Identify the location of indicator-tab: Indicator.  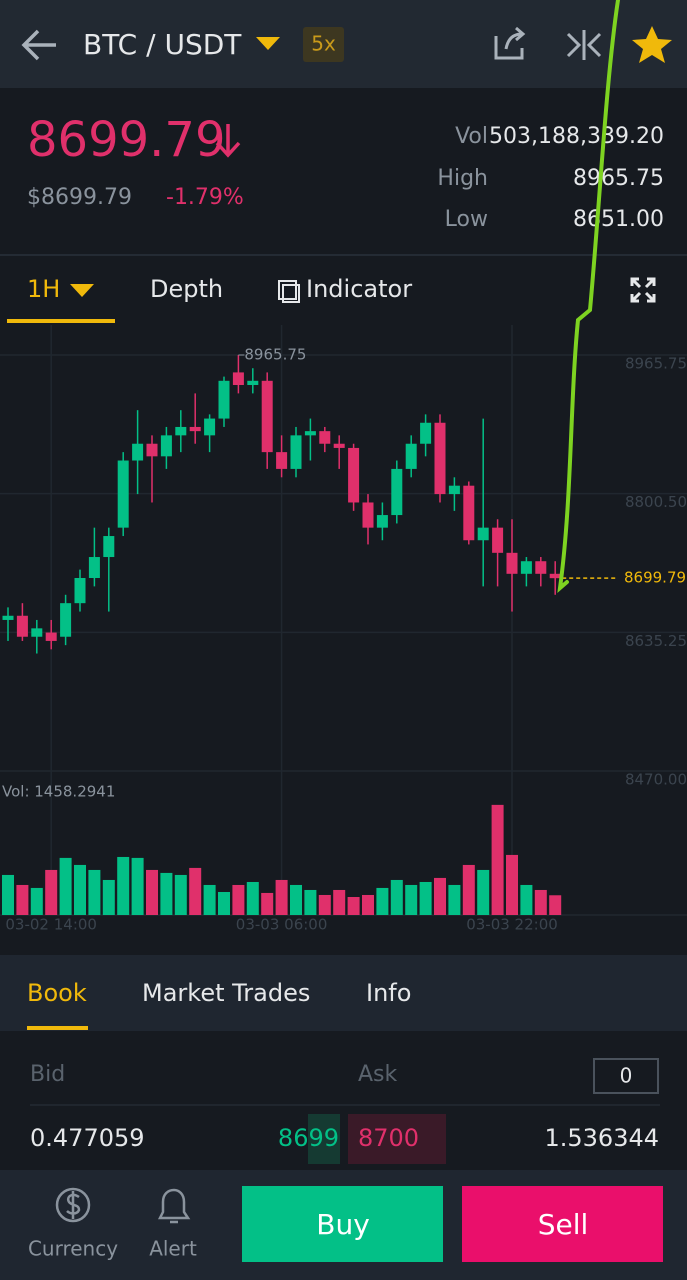
(359, 289).